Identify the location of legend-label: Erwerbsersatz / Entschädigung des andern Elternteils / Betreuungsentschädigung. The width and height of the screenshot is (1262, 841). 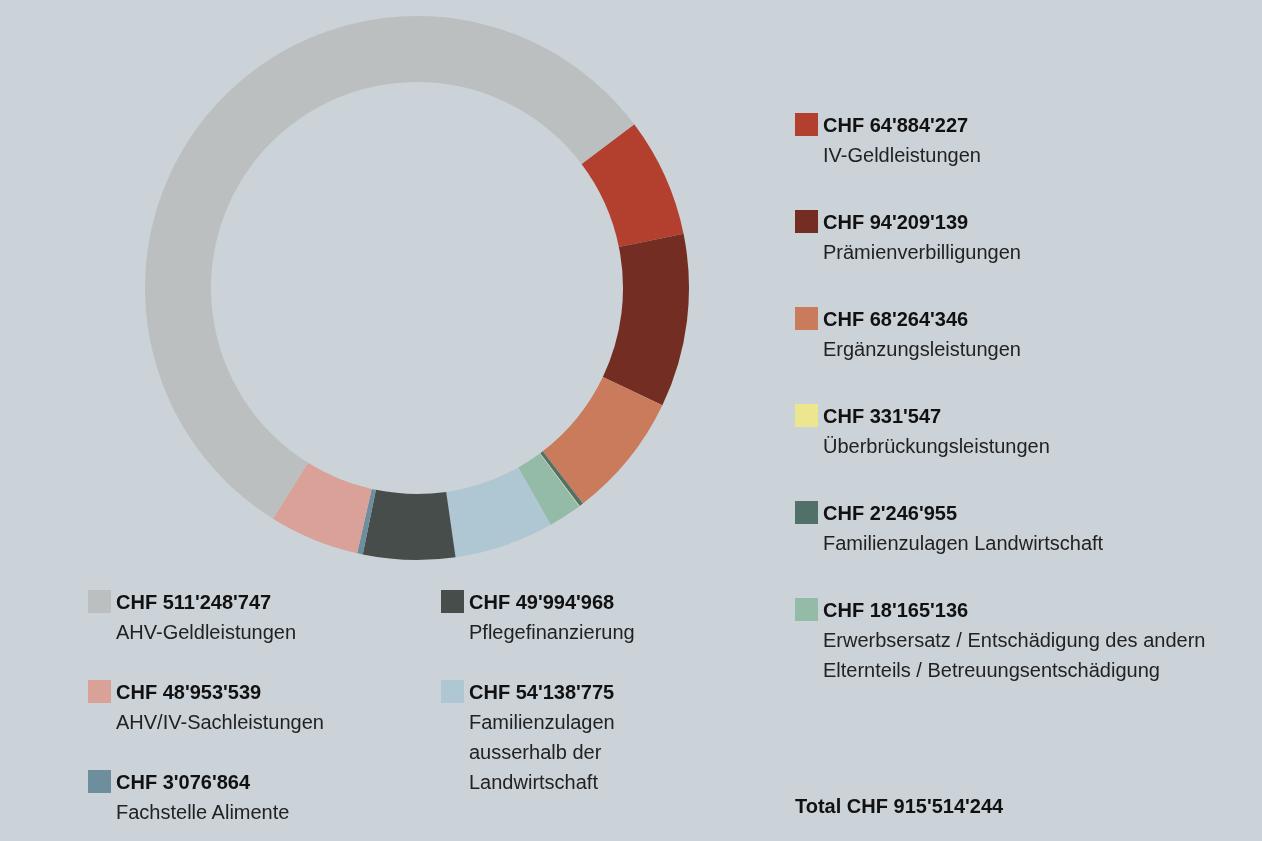
(1014, 654).